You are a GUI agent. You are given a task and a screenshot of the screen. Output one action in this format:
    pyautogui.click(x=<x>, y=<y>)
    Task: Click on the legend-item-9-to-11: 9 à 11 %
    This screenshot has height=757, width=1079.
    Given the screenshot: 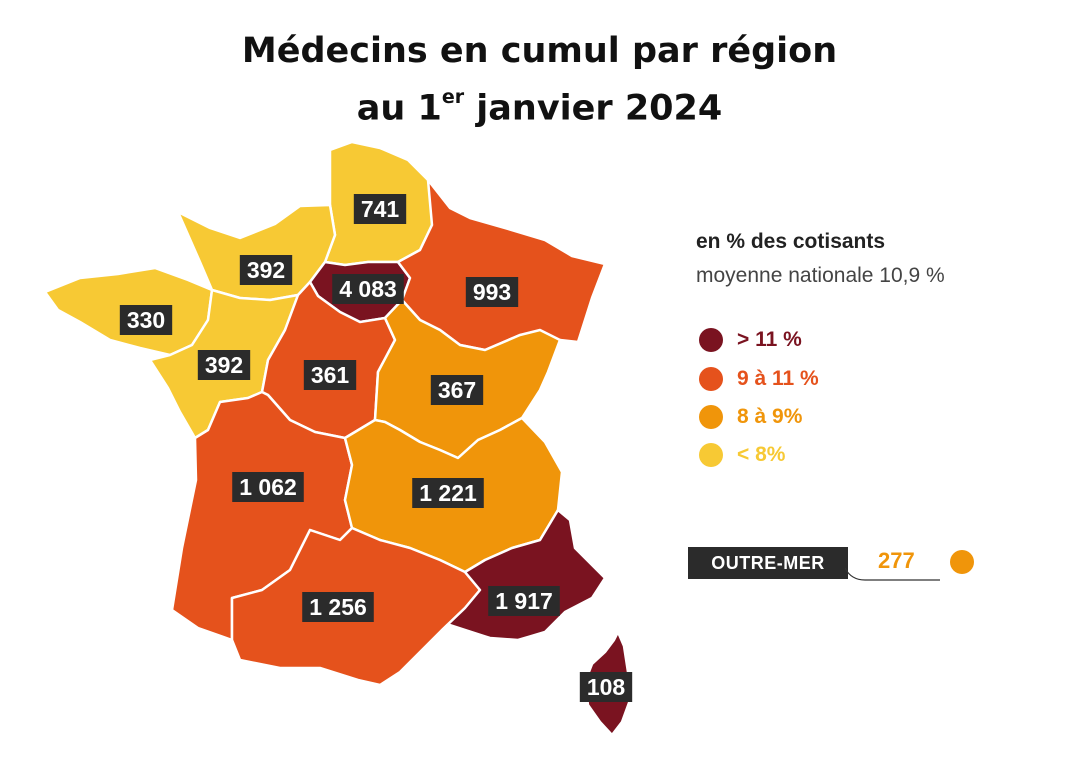 What is the action you would take?
    pyautogui.click(x=759, y=379)
    